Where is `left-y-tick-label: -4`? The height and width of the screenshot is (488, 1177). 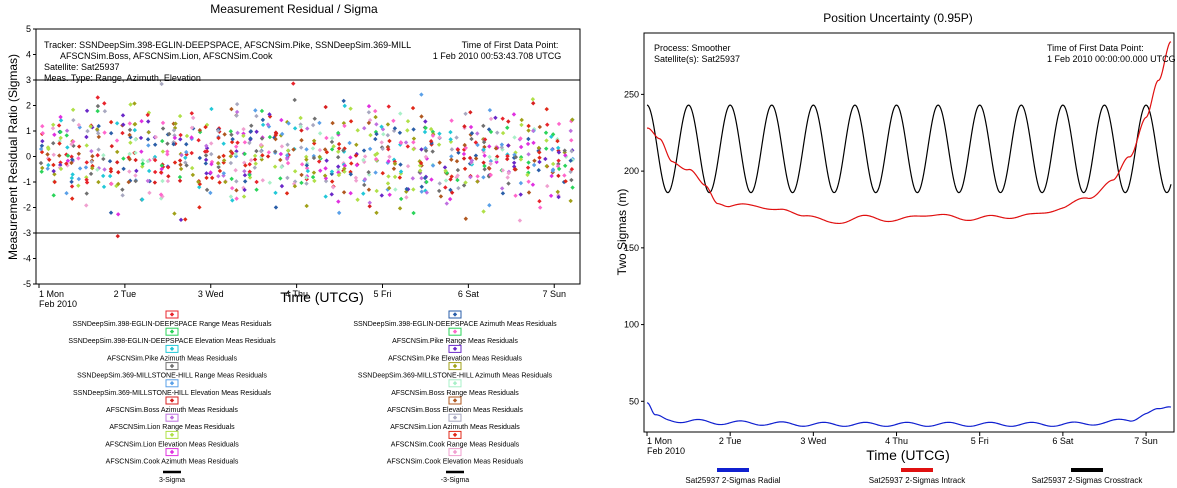 left-y-tick-label: -4 is located at coordinates (27, 259).